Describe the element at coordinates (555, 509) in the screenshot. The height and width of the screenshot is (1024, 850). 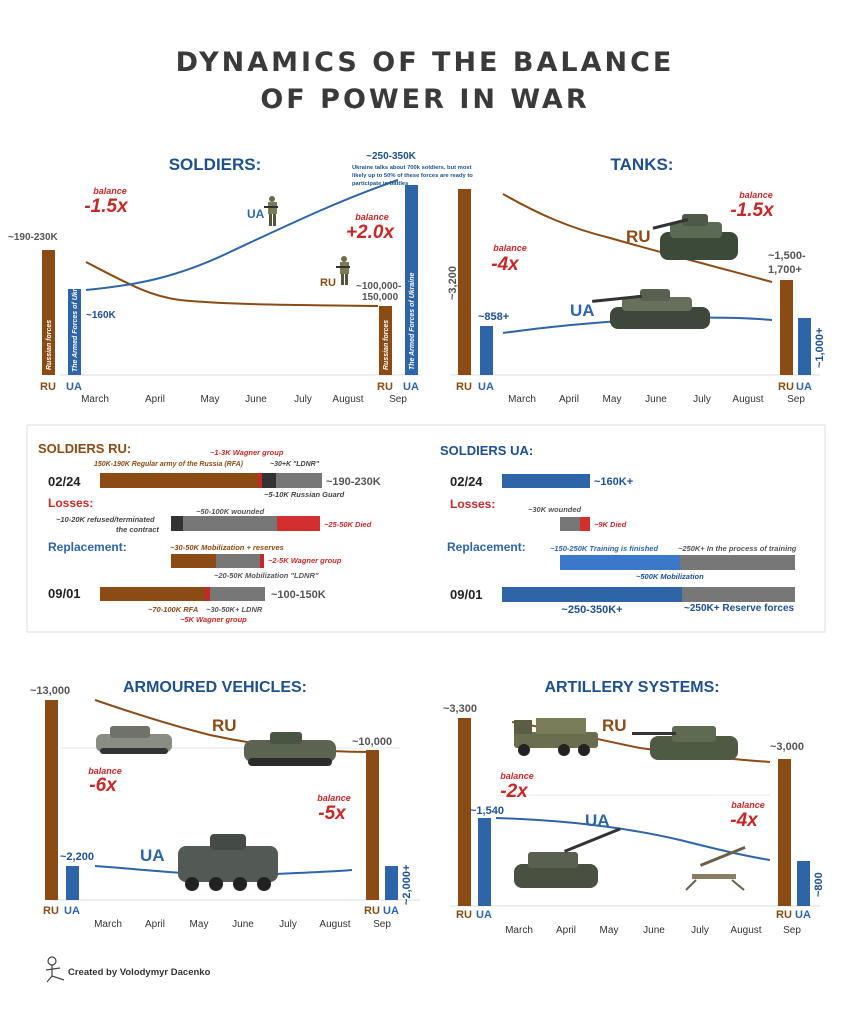
I see `ua-losses-wounded: ~30K wounded` at that location.